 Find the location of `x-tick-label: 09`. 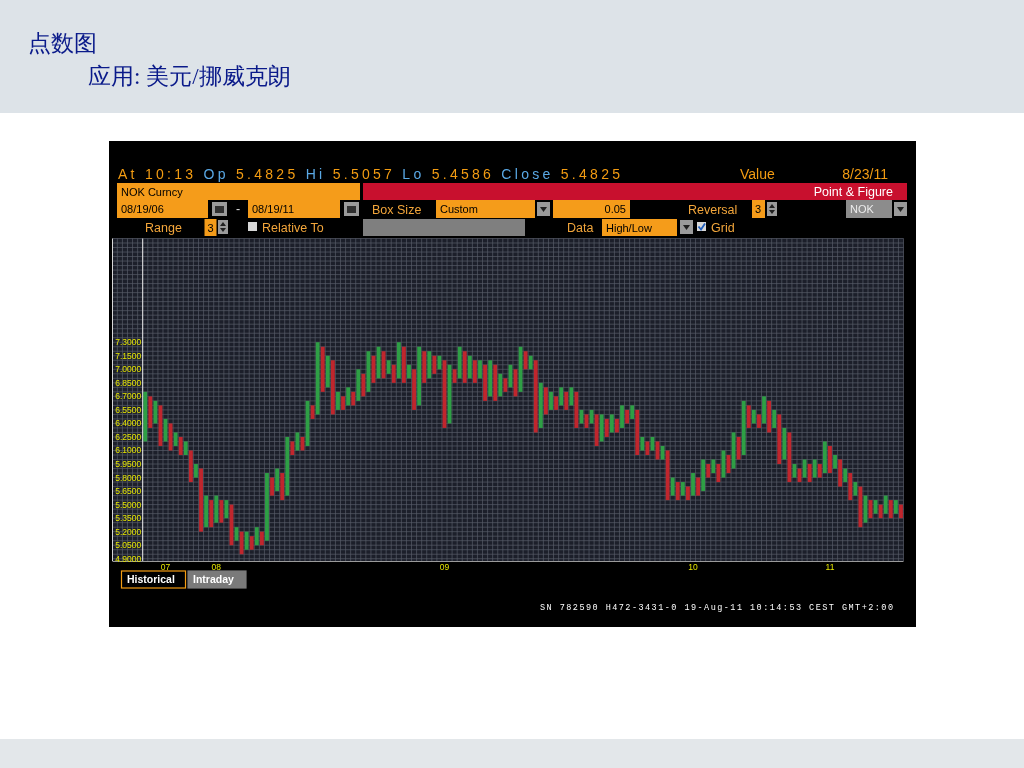

x-tick-label: 09 is located at coordinates (444, 566).